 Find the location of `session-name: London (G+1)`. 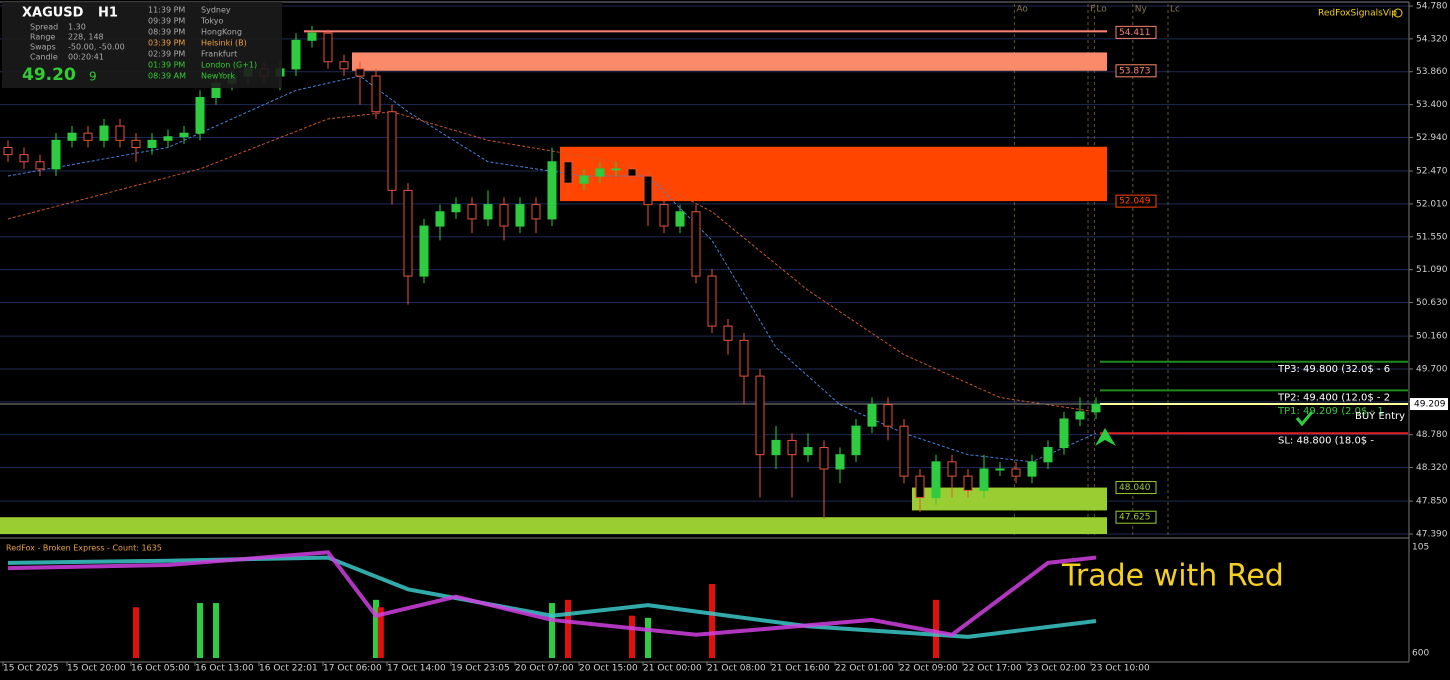

session-name: London (G+1) is located at coordinates (229, 65).